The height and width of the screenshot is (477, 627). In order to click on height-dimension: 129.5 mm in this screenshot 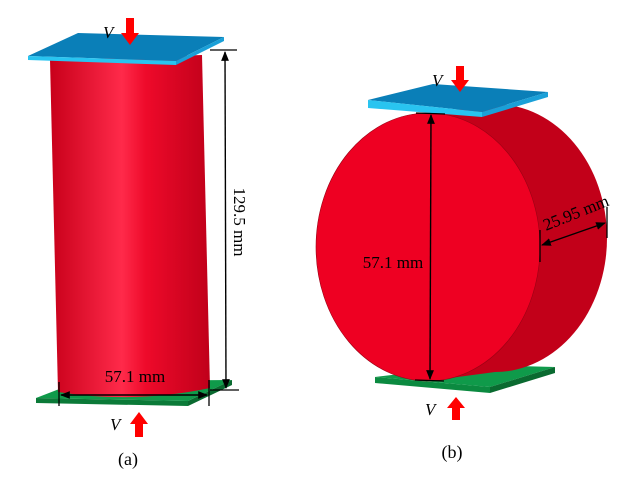, I will do `click(229, 220)`.